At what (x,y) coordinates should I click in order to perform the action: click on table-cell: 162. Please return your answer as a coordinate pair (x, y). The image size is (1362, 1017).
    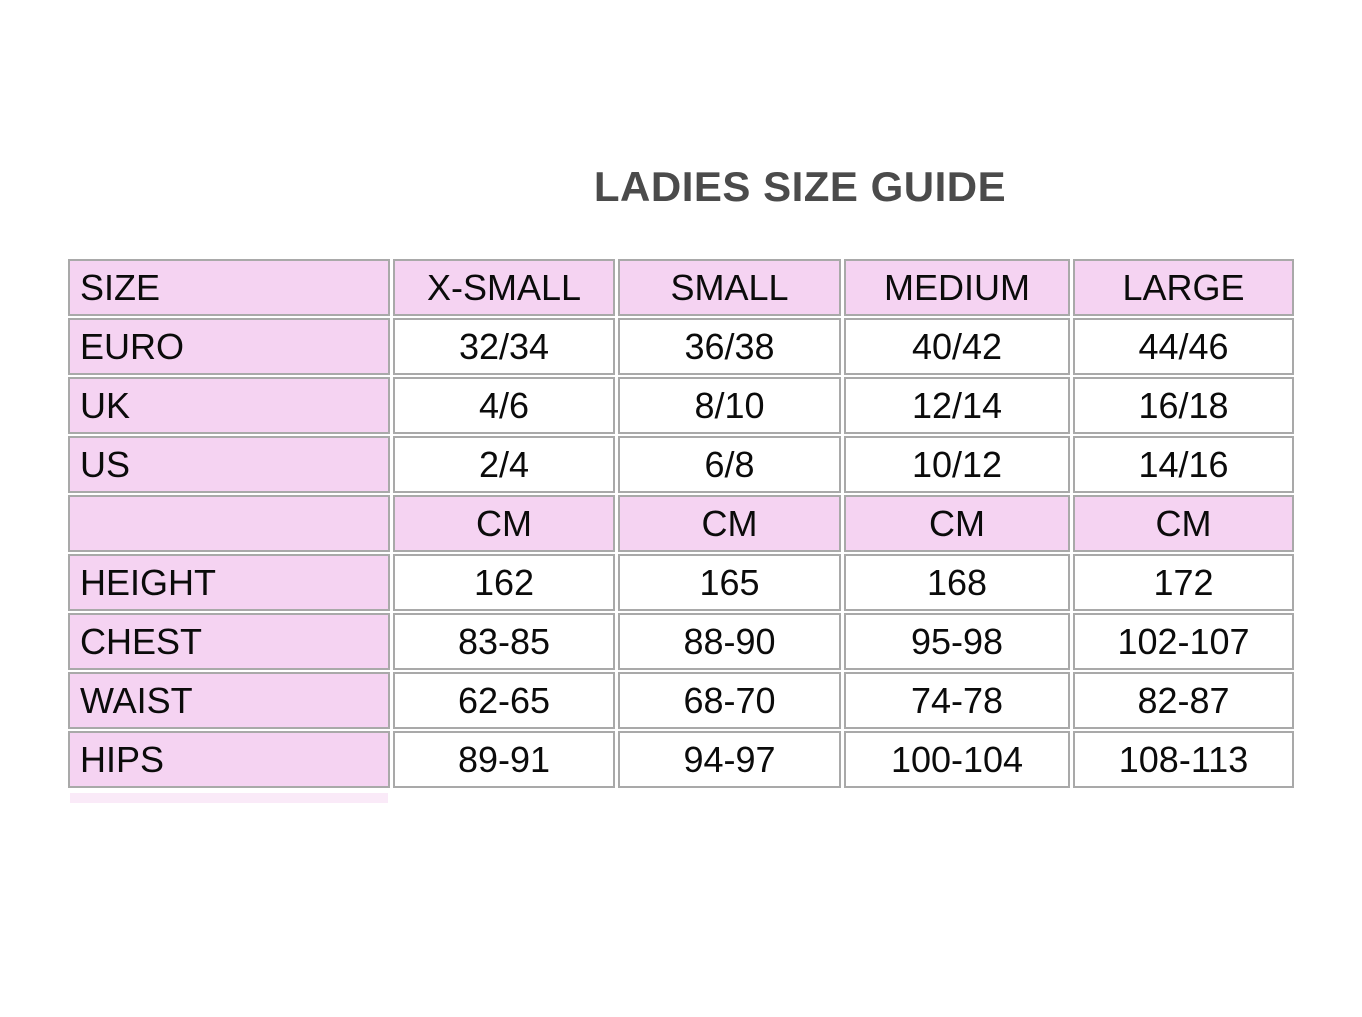
    Looking at the image, I should click on (504, 582).